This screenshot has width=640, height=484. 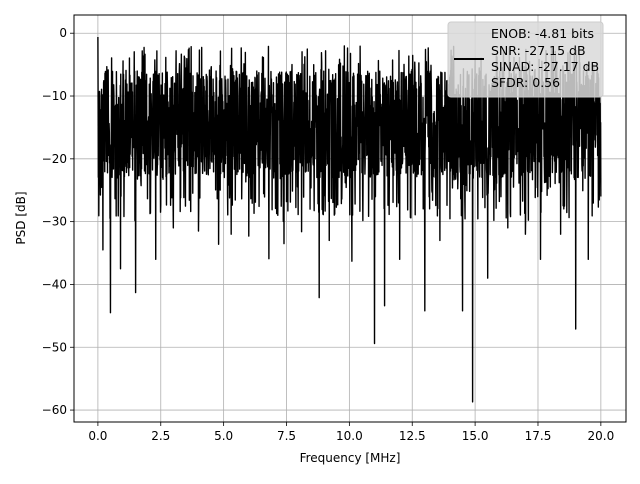 I want to click on x-tick-label: 15.0, so click(x=475, y=436).